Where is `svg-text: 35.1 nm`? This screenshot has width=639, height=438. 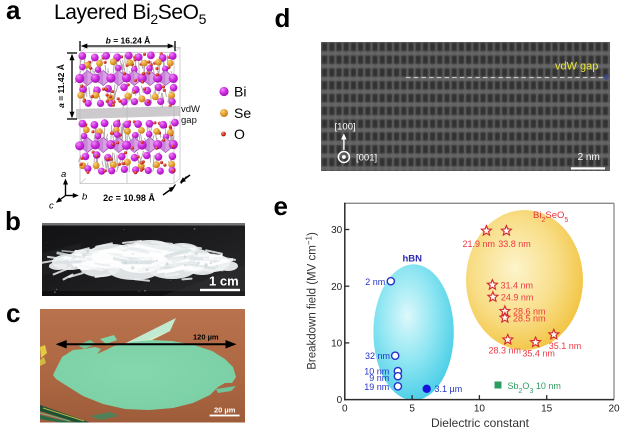 svg-text: 35.1 nm is located at coordinates (565, 346).